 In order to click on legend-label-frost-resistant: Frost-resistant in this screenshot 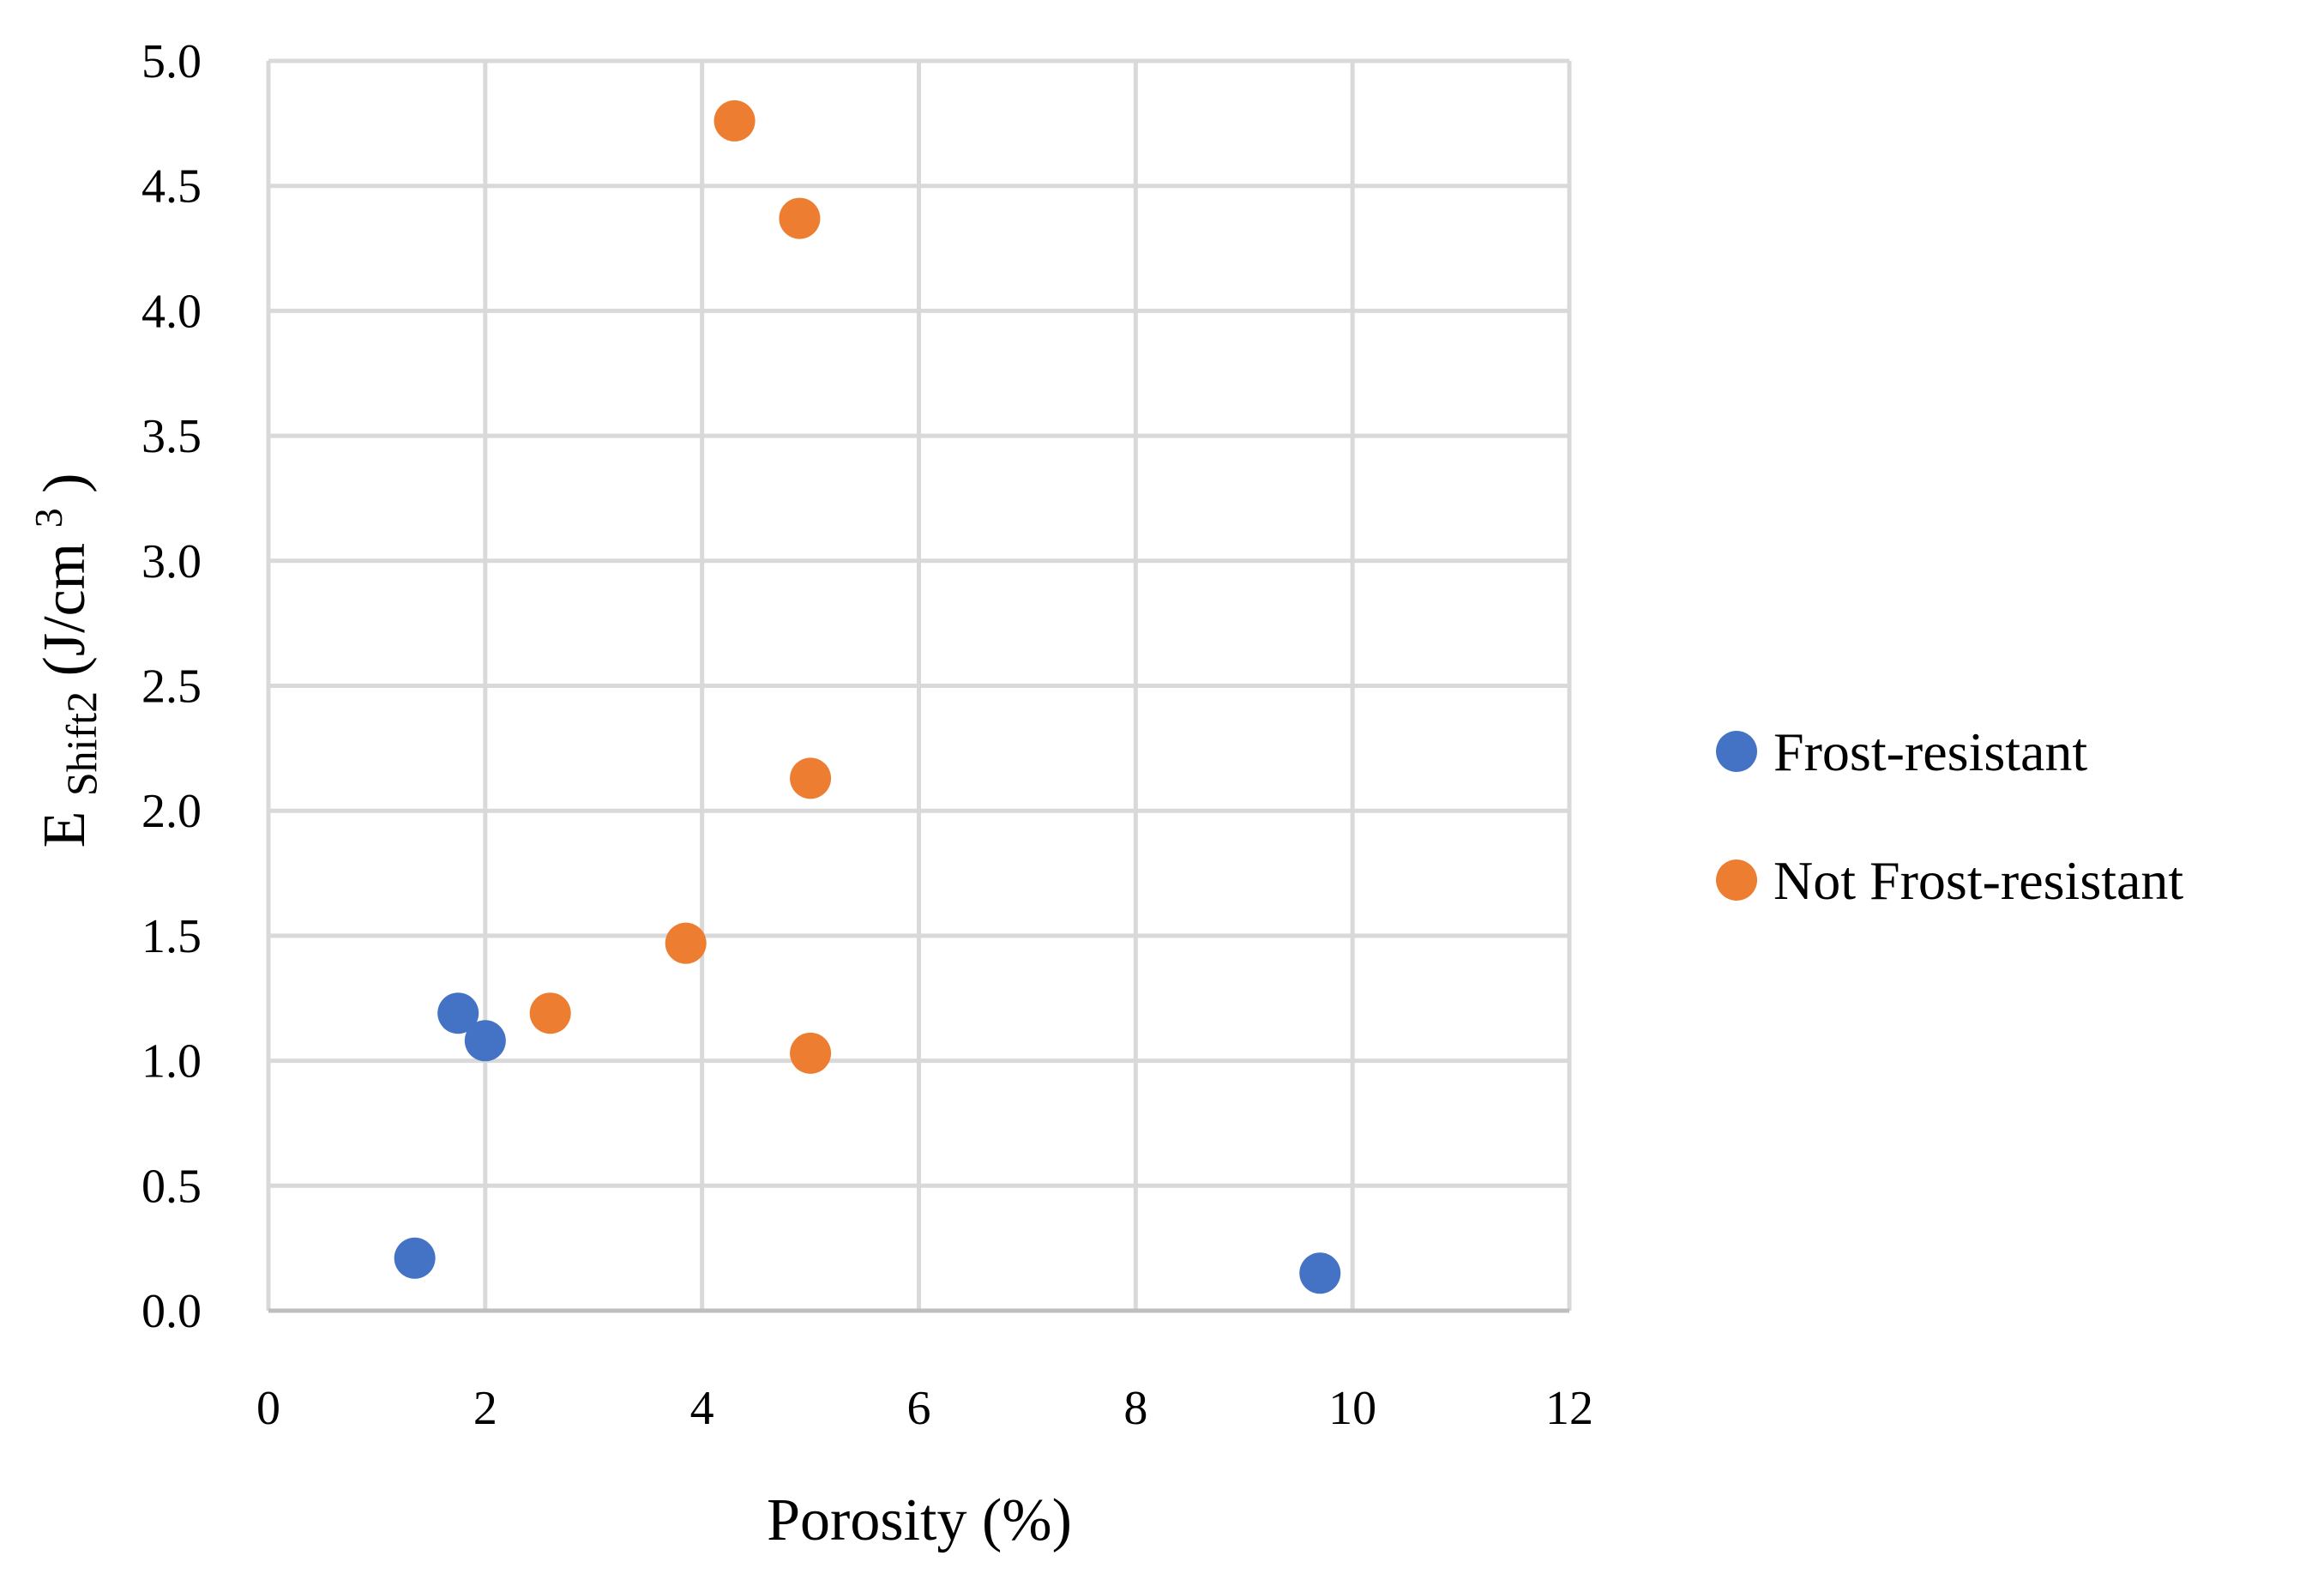, I will do `click(1930, 751)`.